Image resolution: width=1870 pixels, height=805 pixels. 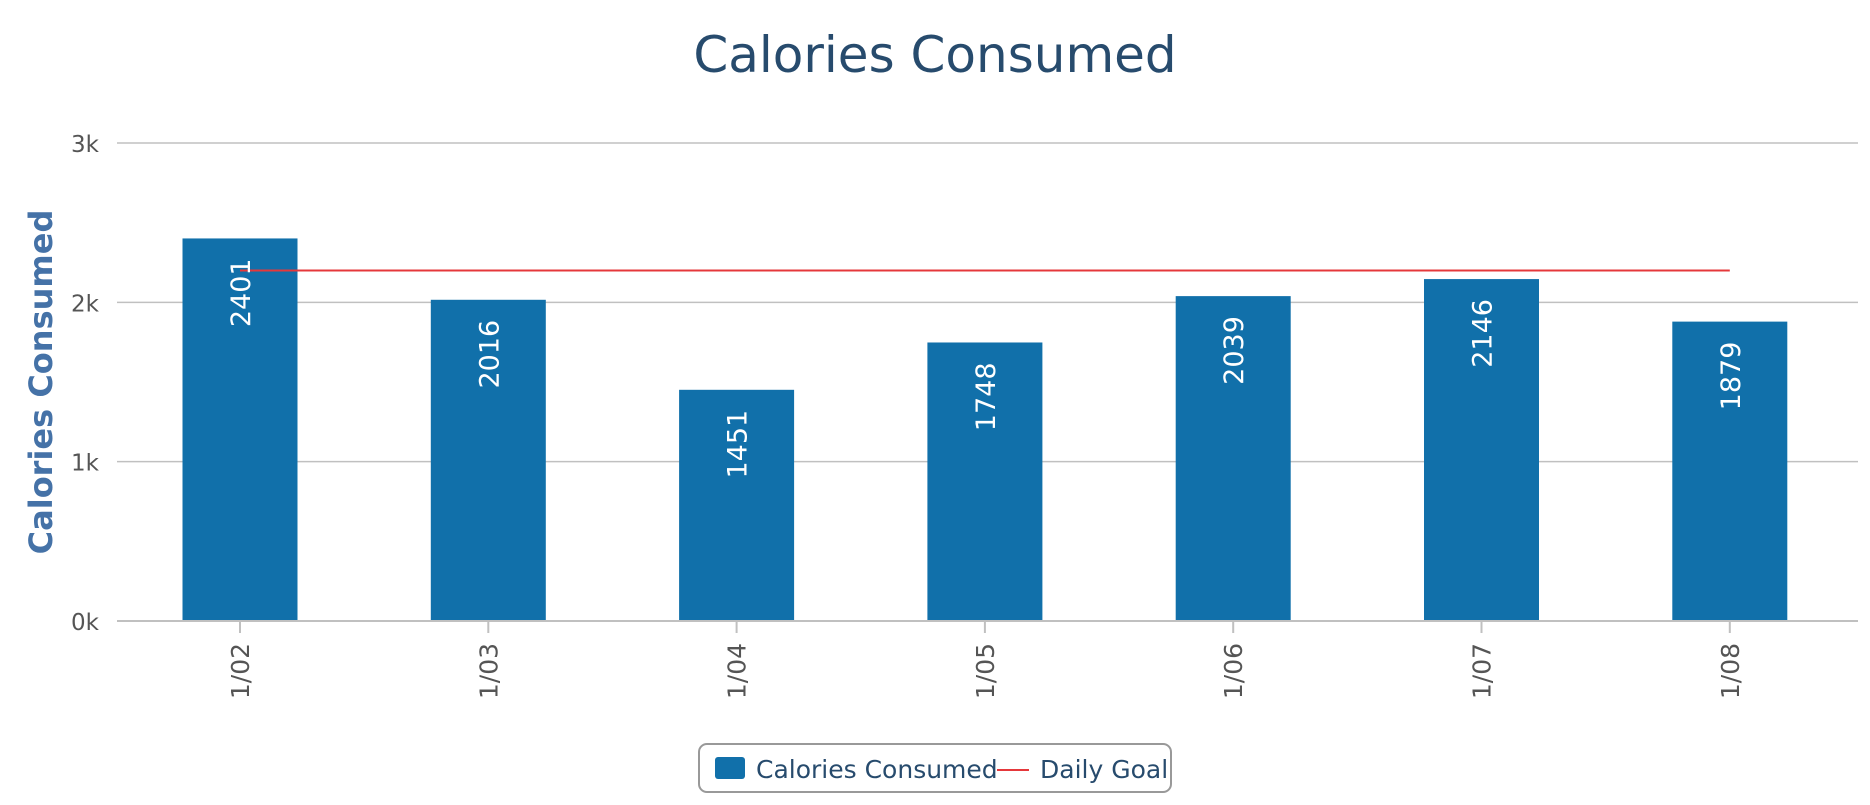 What do you see at coordinates (1233, 671) in the screenshot?
I see `x-tick-label: 1/06` at bounding box center [1233, 671].